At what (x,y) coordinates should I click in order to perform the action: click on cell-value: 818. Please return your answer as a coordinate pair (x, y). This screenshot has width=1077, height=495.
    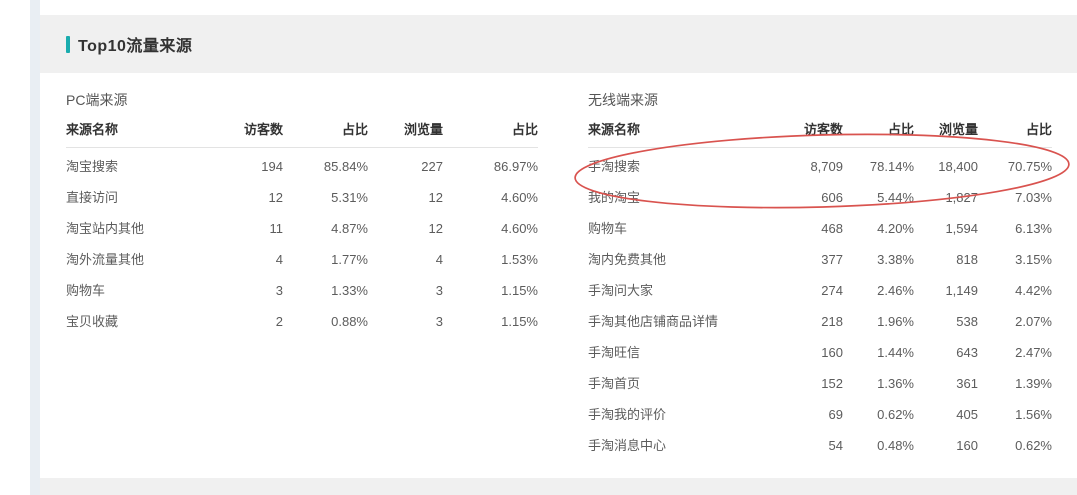
    Looking at the image, I should click on (967, 259).